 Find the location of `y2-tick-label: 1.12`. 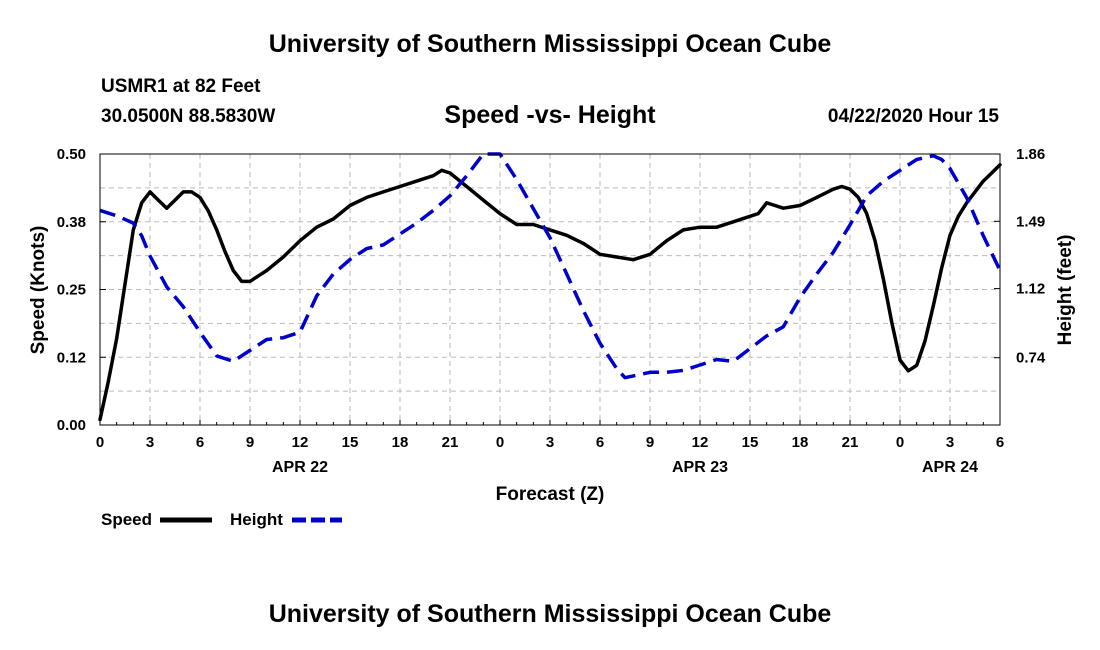

y2-tick-label: 1.12 is located at coordinates (1030, 289).